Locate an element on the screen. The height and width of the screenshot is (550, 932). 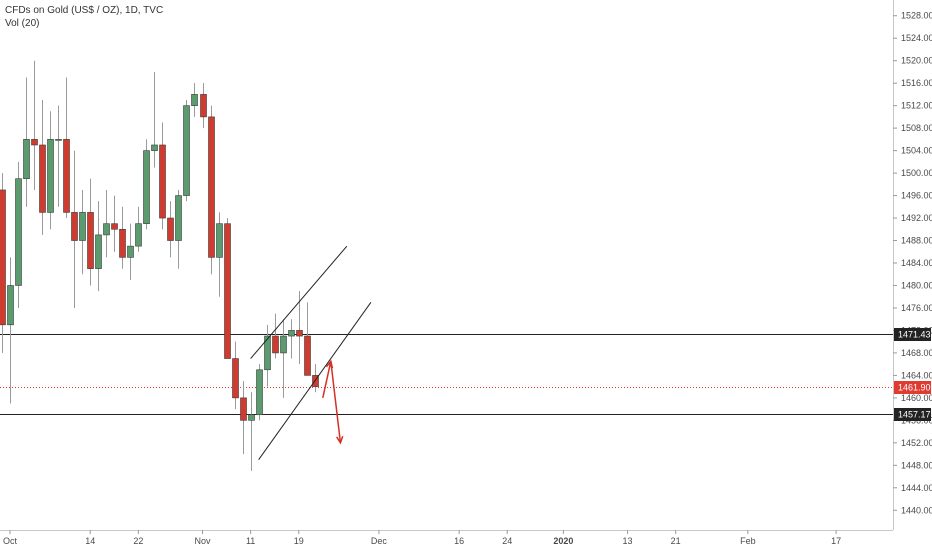
time-axis: Oct 14 22 Nov 11 19 Dec 16 24 2020 13 21 Feb 17 is located at coordinates (422, 538).